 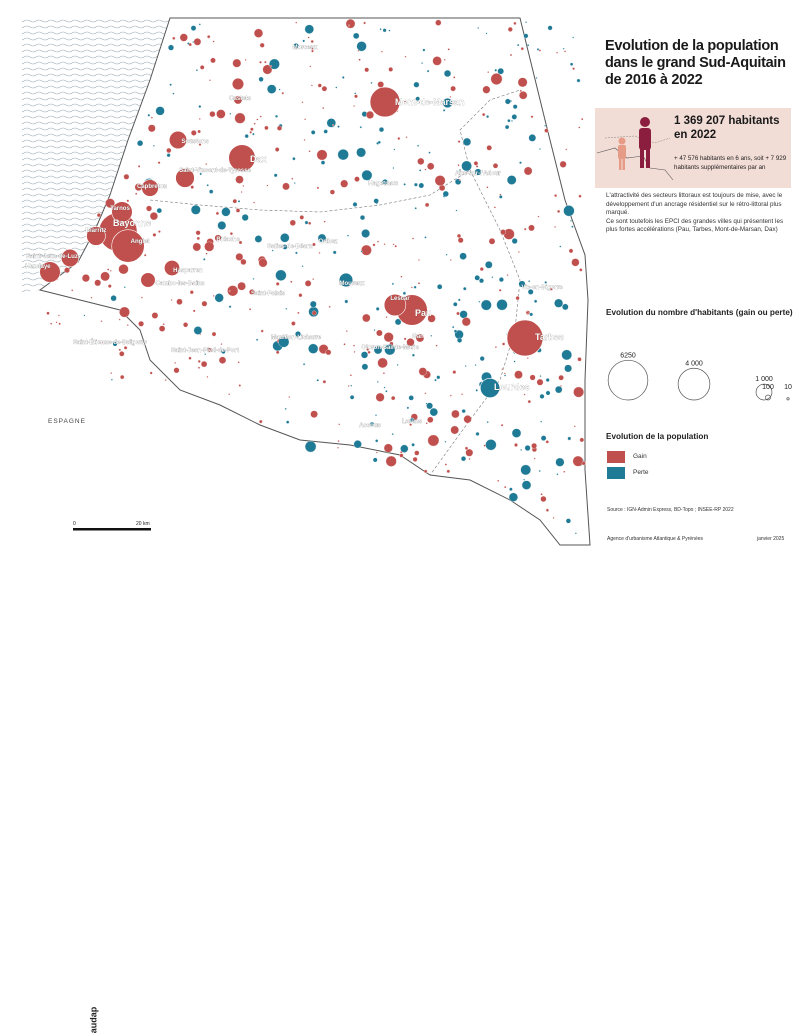 I want to click on city-label: Cambo-les-Bains, so click(x=180, y=284).